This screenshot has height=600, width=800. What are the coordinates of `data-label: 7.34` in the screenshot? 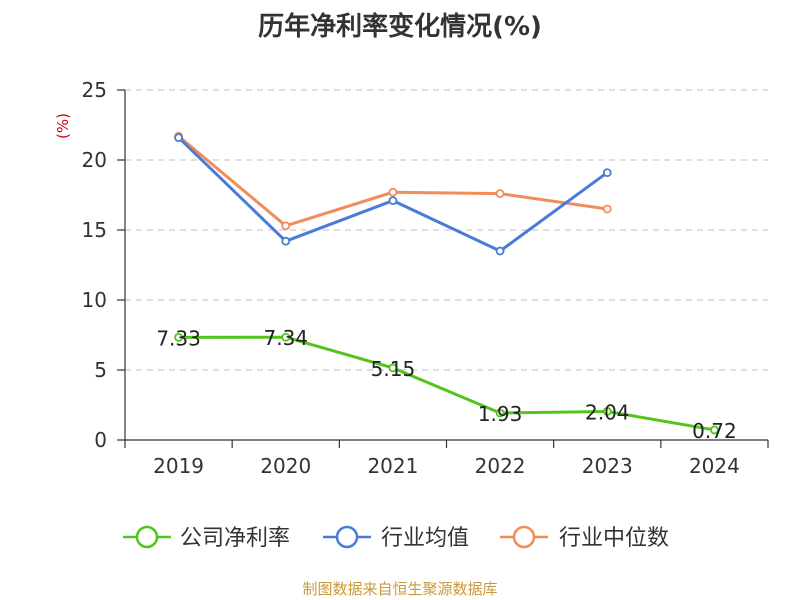 It's located at (285, 338).